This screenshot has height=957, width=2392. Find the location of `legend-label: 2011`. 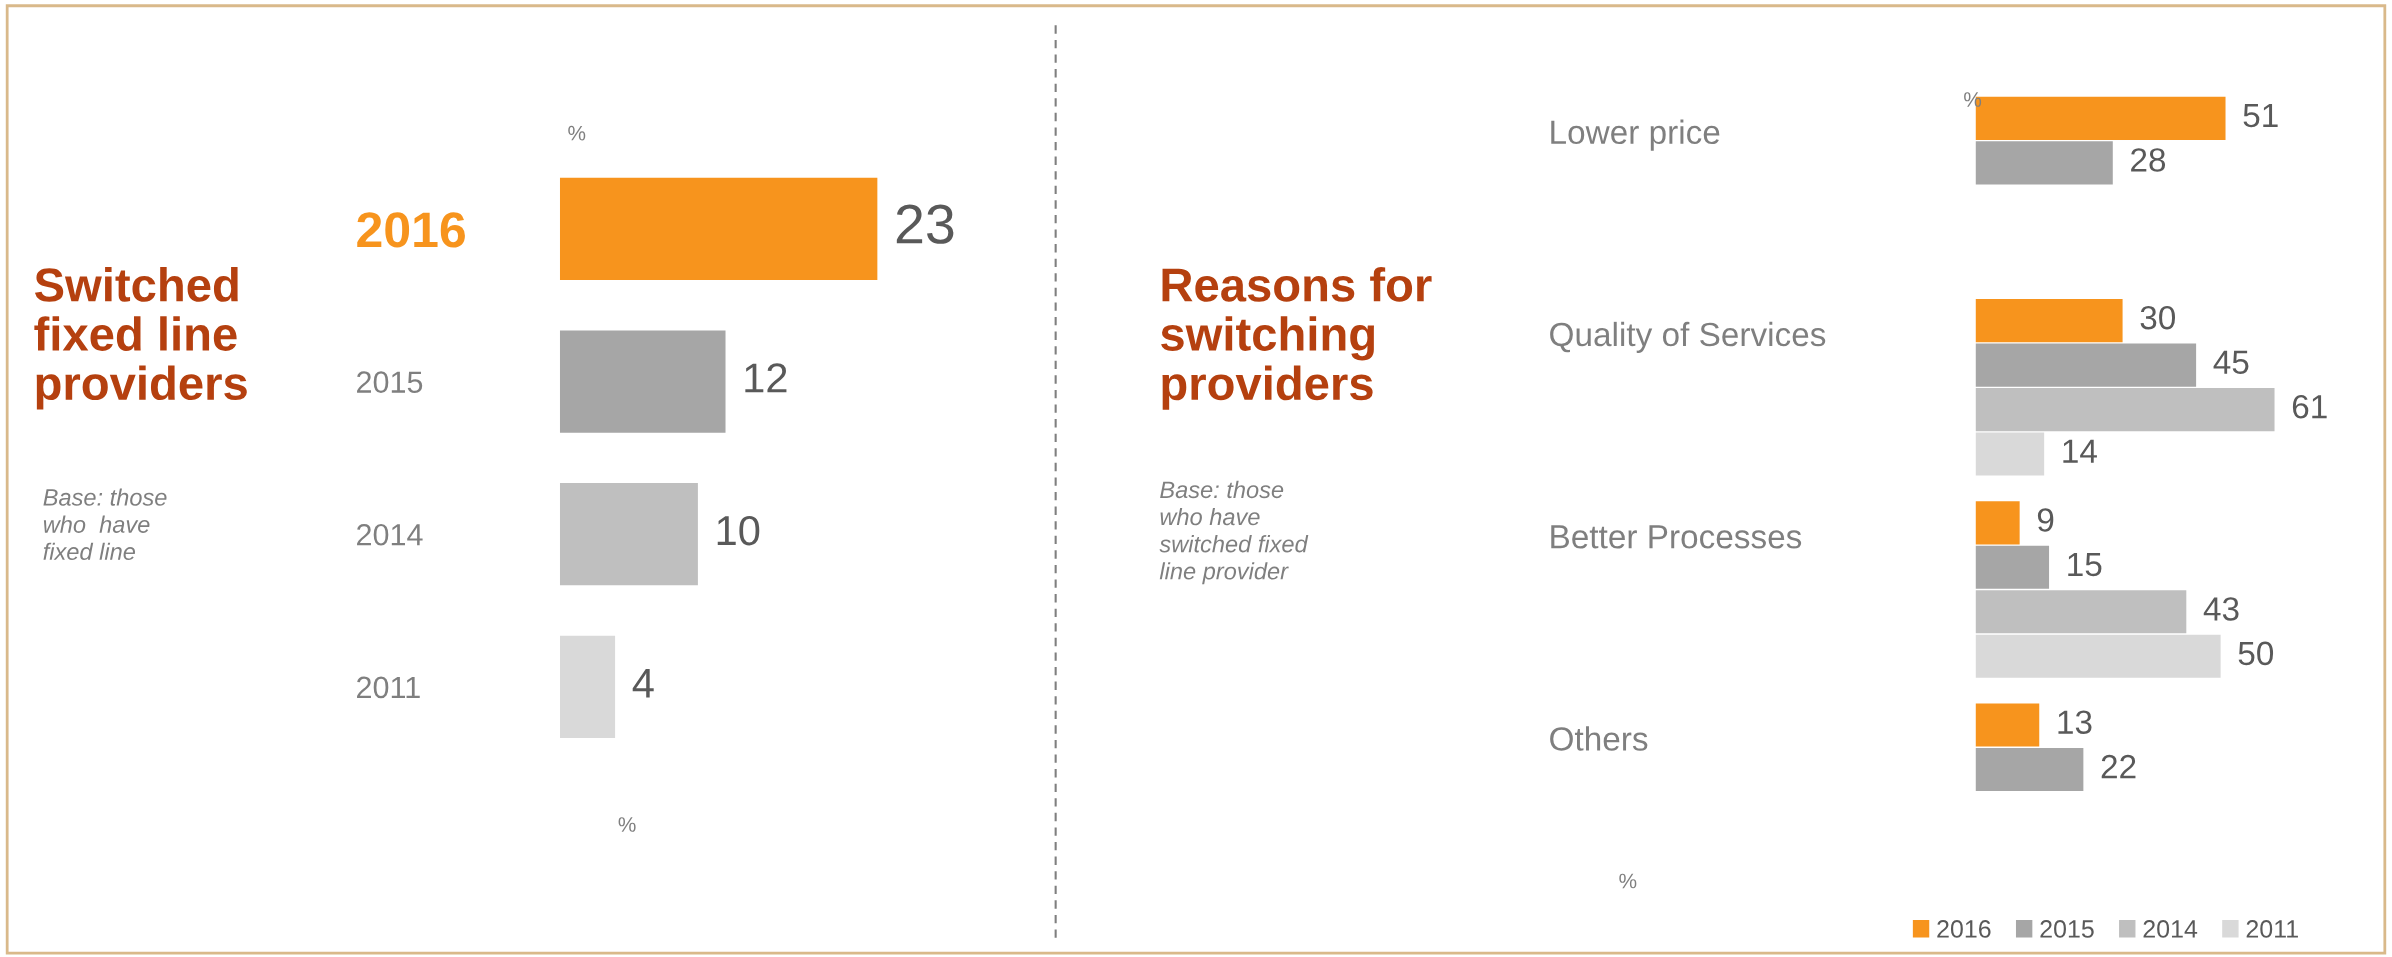

legend-label: 2011 is located at coordinates (2272, 929).